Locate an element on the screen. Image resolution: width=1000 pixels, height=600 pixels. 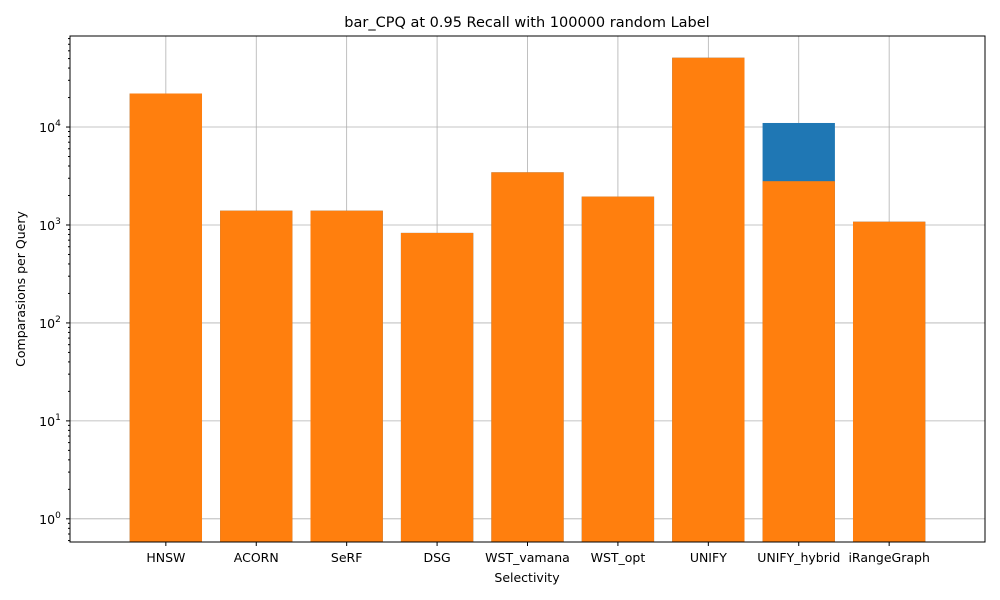
x-tick-label: WST_vamana is located at coordinates (527, 557).